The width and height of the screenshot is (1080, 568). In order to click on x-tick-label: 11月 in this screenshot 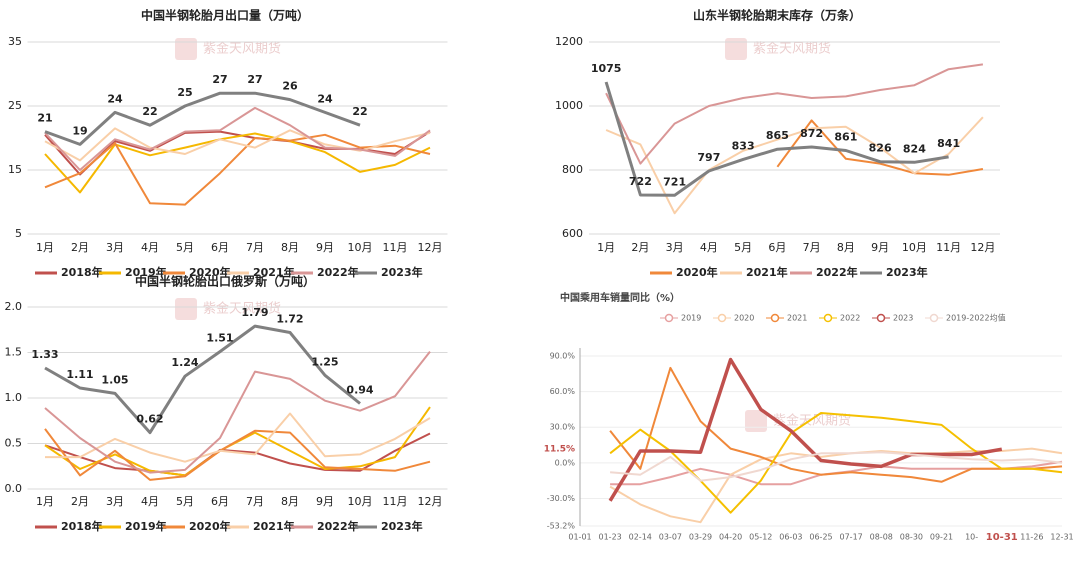, I will do `click(395, 247)`.